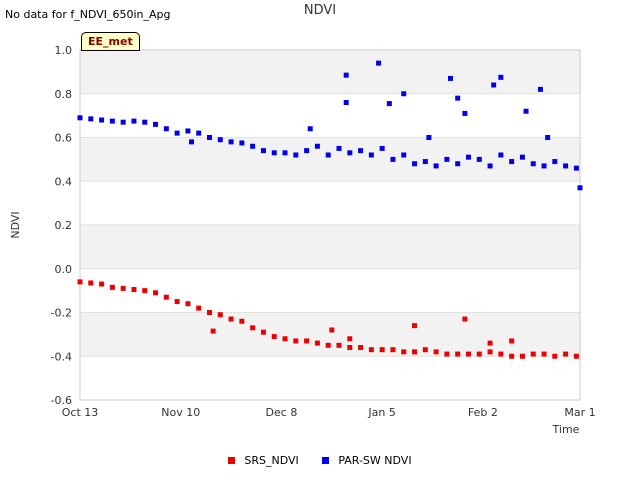 This screenshot has height=480, width=640. What do you see at coordinates (282, 412) in the screenshot?
I see `x-tick-label: Dec 8` at bounding box center [282, 412].